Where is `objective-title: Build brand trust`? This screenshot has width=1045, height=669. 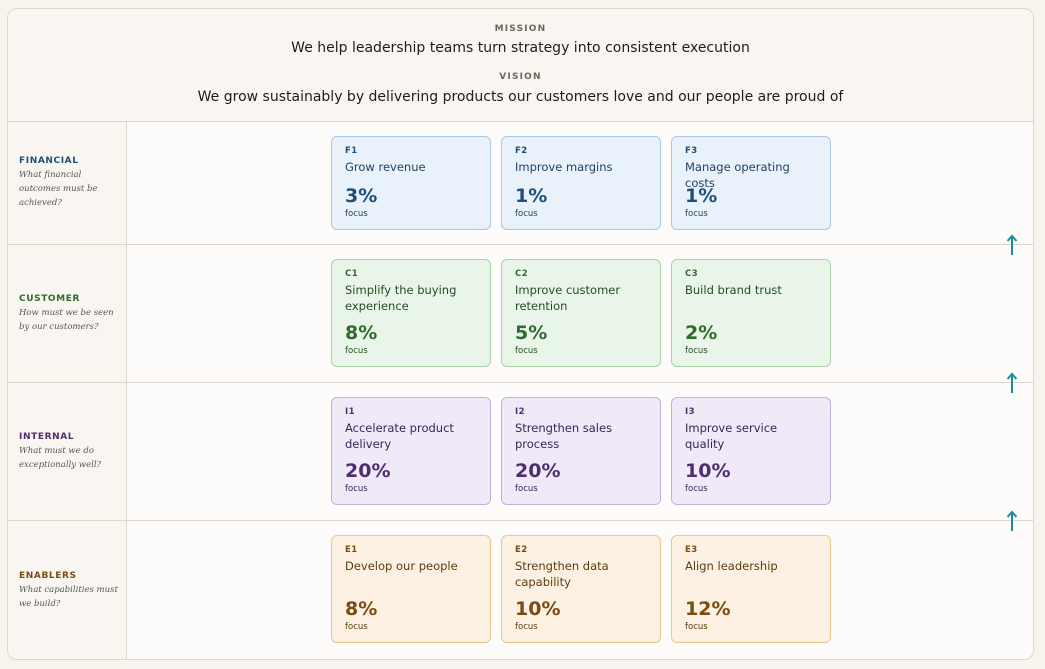
objective-title: Build brand trust is located at coordinates (733, 290).